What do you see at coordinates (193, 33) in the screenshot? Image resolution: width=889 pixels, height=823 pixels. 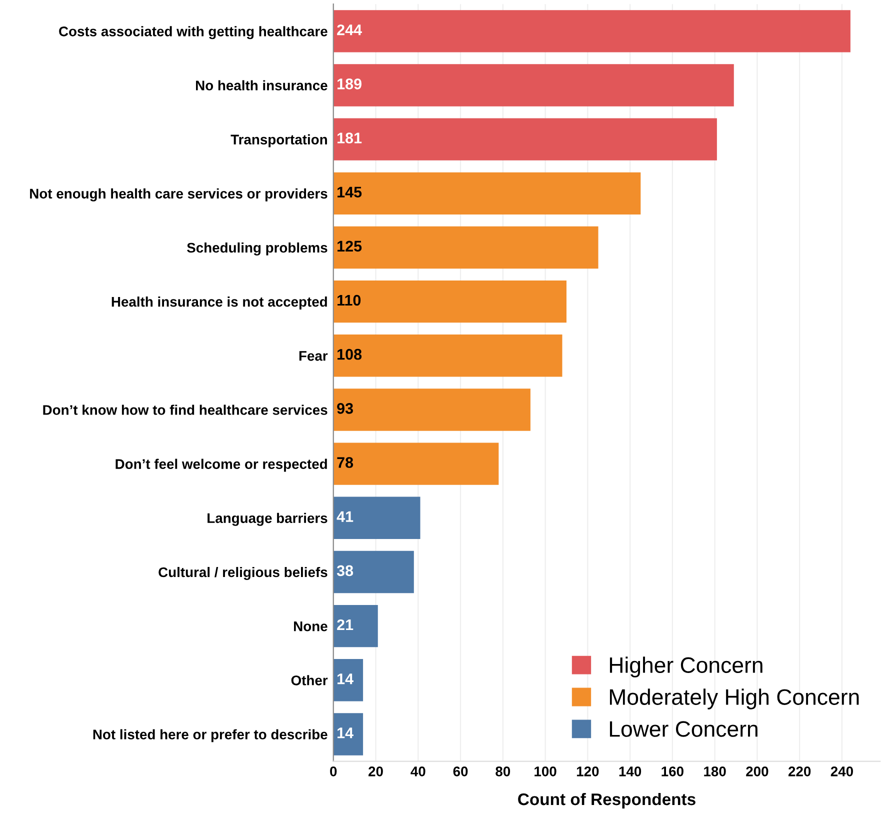 I see `y-tick-label: Costs associated with getting healthcare` at bounding box center [193, 33].